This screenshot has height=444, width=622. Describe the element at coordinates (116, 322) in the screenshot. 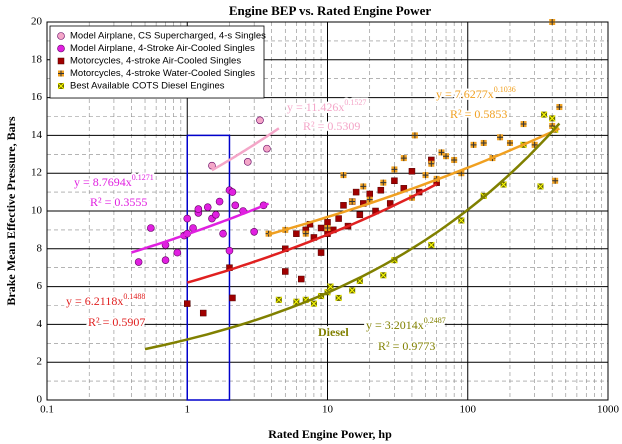

I see `trend-r2: R² = 0.5907` at that location.